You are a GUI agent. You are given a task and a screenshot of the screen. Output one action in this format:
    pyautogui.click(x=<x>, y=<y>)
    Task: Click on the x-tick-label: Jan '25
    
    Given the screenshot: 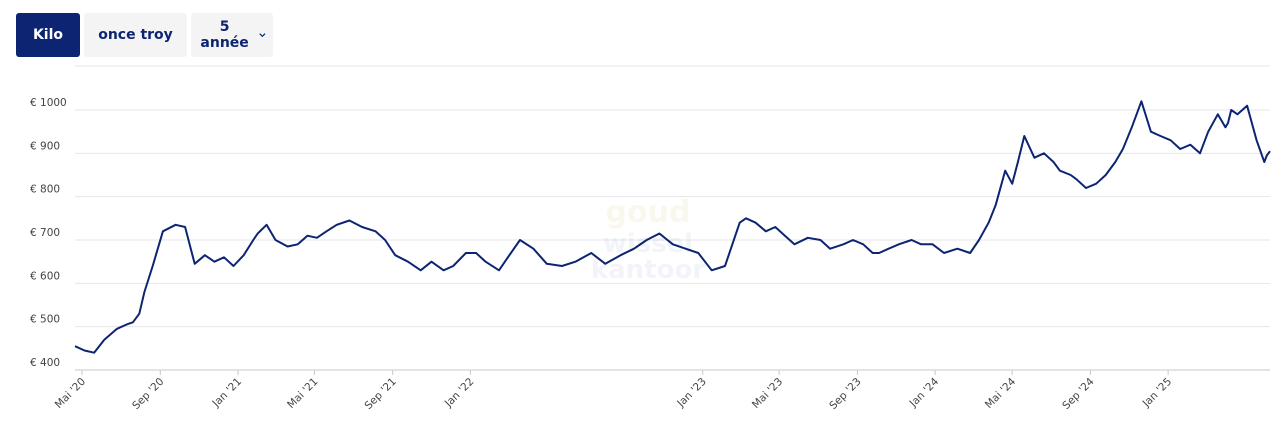 What is the action you would take?
    pyautogui.click(x=1157, y=393)
    